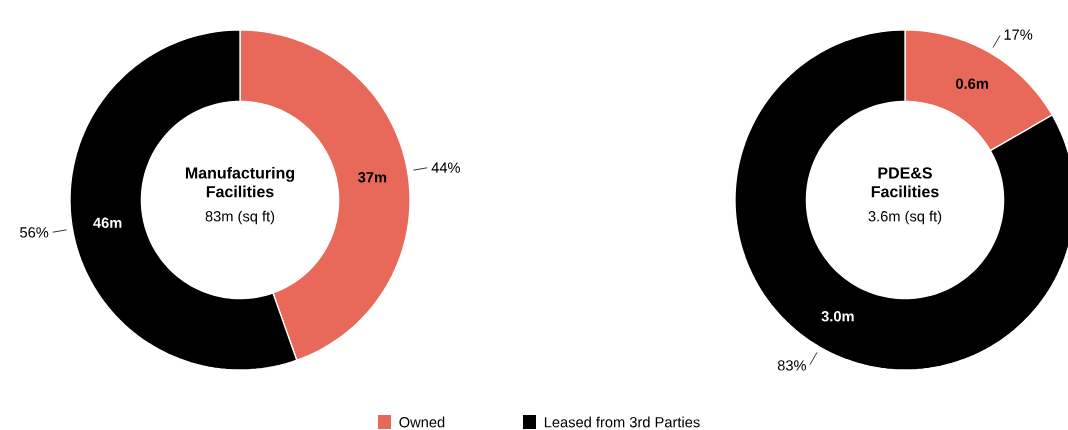 The height and width of the screenshot is (430, 1068). I want to click on text: 3.6m (sq ft), so click(905, 217).